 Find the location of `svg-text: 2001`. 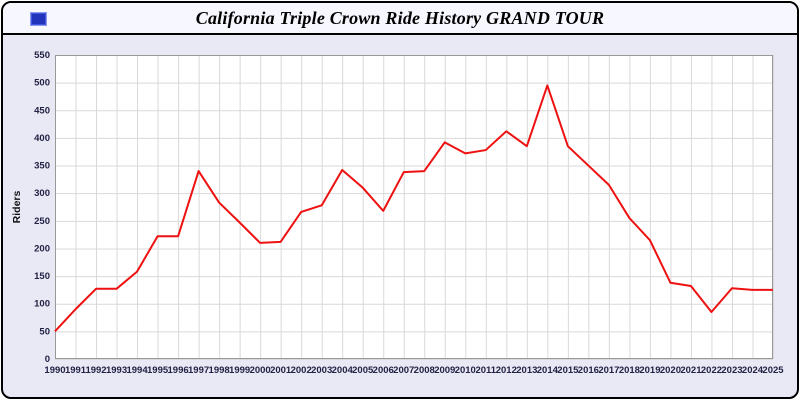

svg-text: 2001 is located at coordinates (281, 370).